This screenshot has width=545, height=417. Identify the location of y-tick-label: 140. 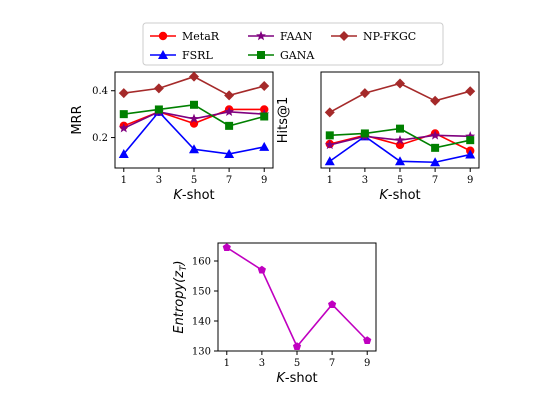
(201, 322).